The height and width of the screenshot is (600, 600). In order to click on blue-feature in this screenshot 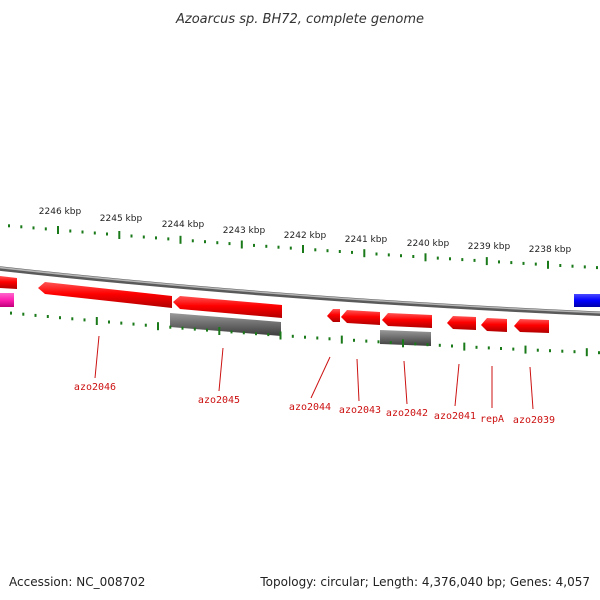, I will do `click(587, 300)`.